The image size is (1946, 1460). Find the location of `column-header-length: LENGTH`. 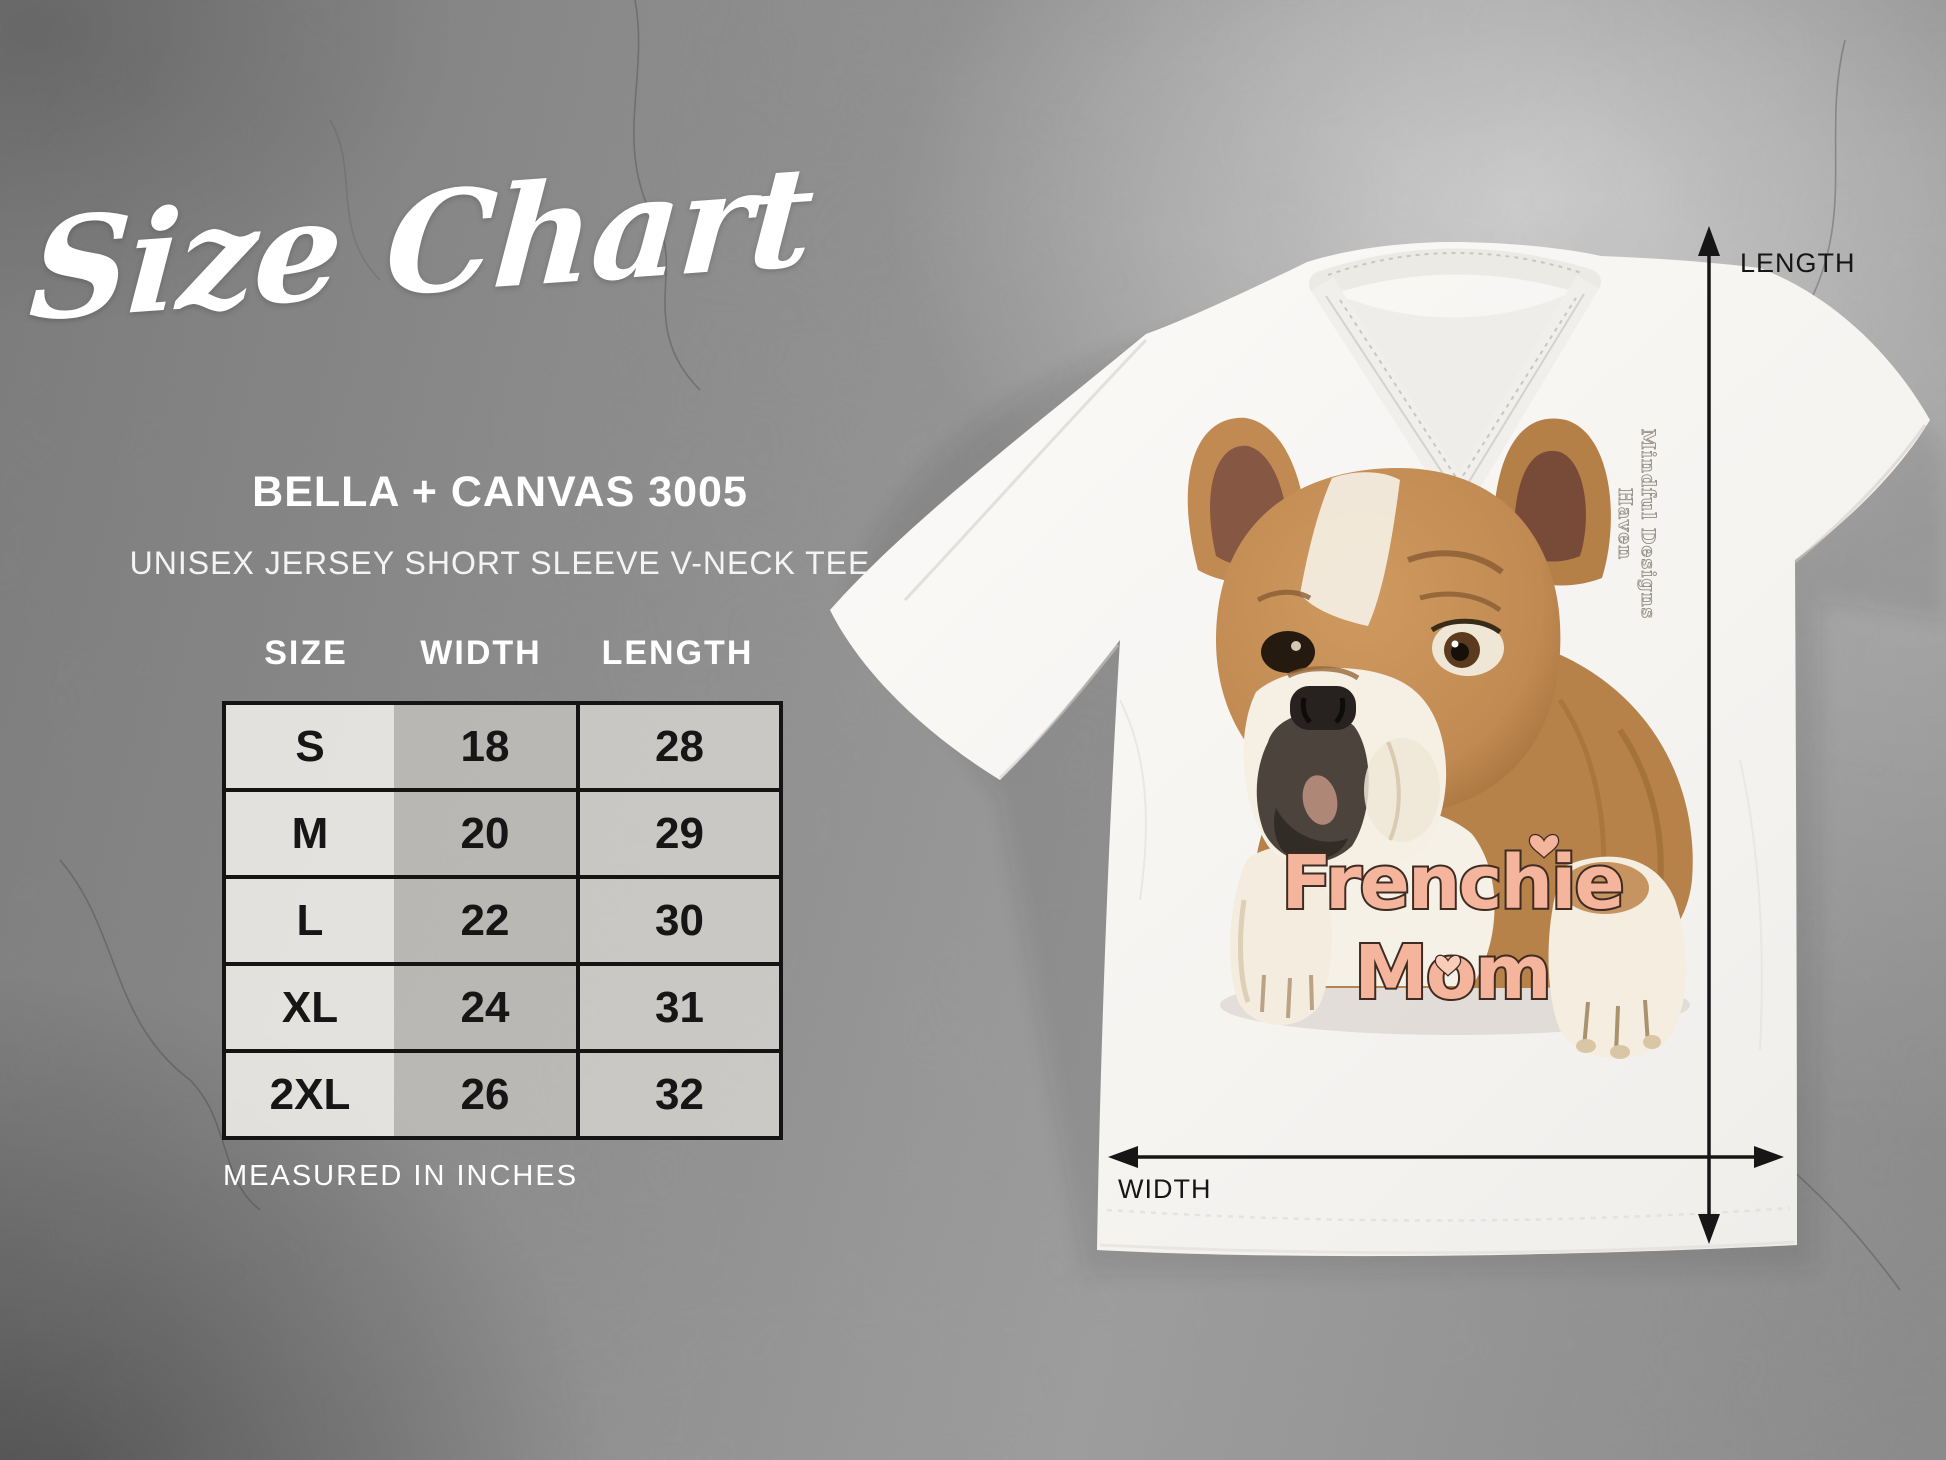

column-header-length: LENGTH is located at coordinates (677, 653).